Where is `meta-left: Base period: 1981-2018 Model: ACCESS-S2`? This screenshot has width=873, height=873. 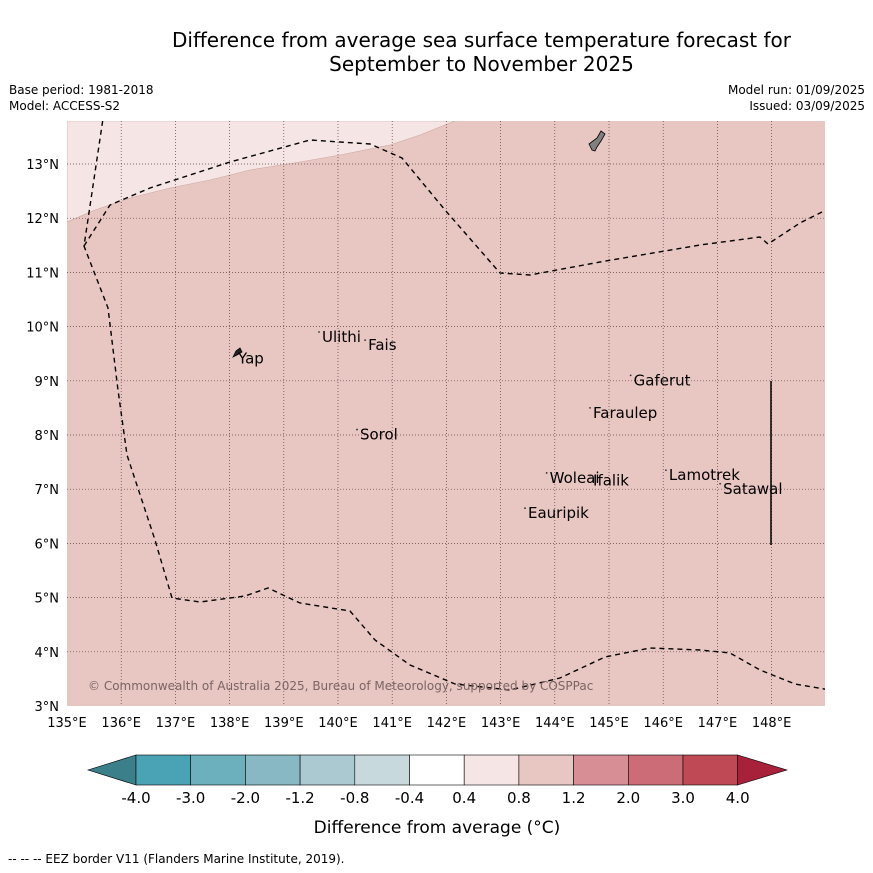
meta-left: Base period: 1981-2018 Model: ACCESS-S2 is located at coordinates (81, 98).